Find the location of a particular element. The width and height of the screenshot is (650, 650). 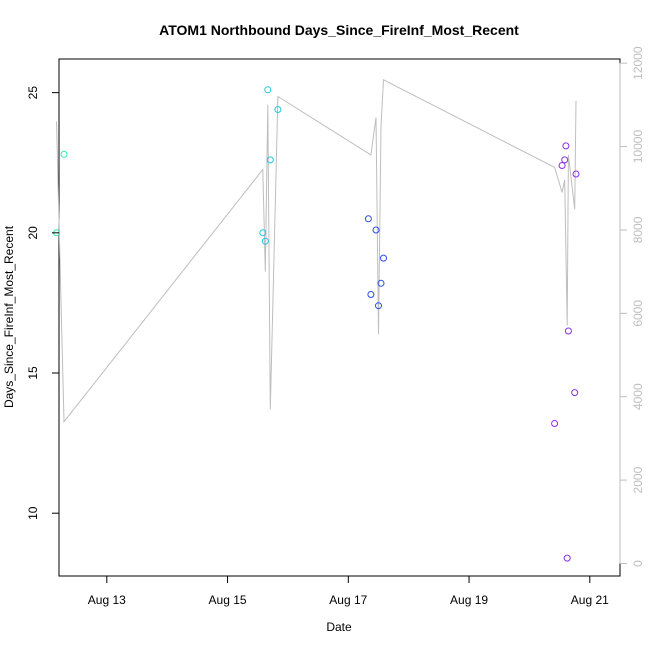

y2-tick-label: 0 is located at coordinates (638, 563).